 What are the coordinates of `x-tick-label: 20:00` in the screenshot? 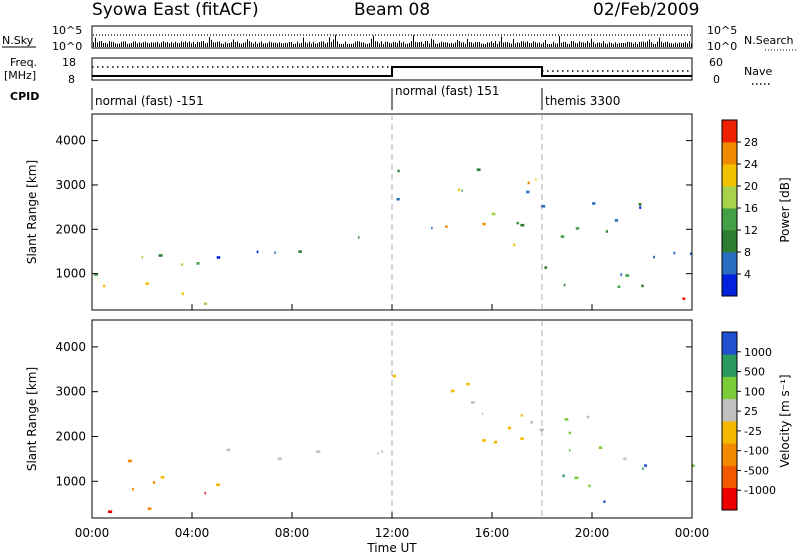 It's located at (592, 533).